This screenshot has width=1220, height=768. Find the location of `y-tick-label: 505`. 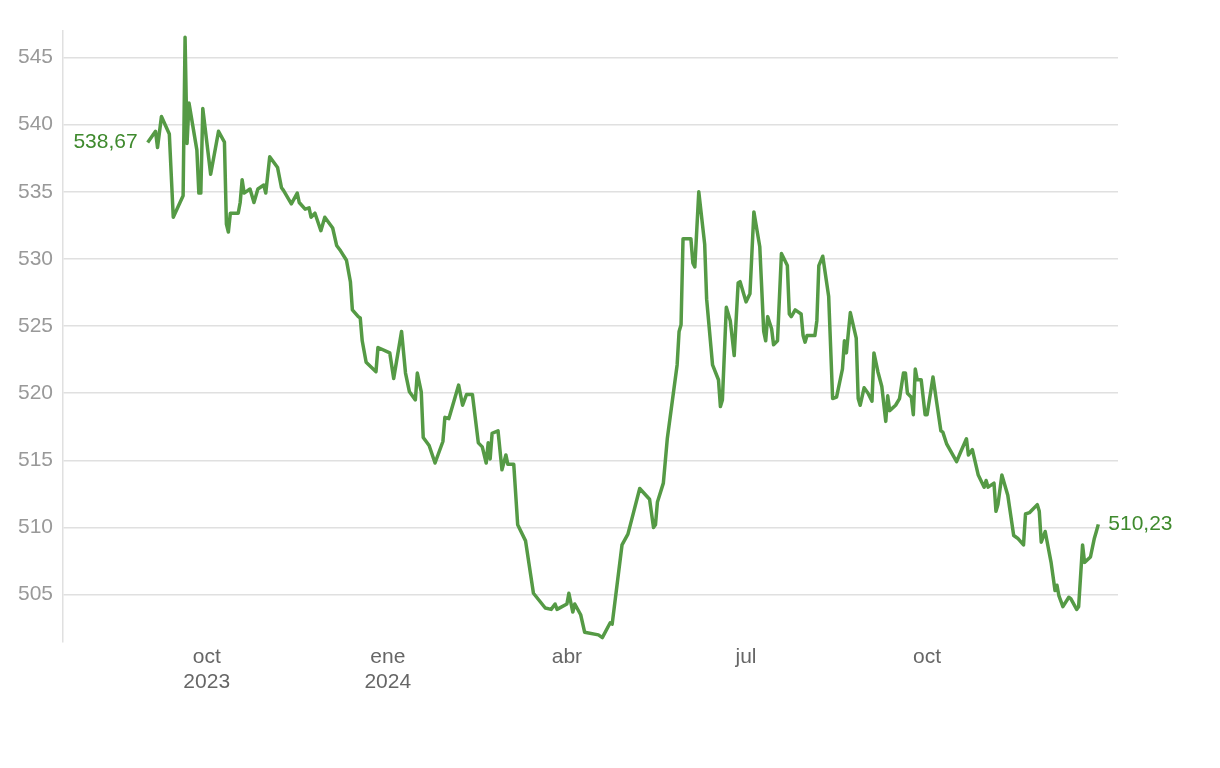

y-tick-label: 505 is located at coordinates (35, 593).